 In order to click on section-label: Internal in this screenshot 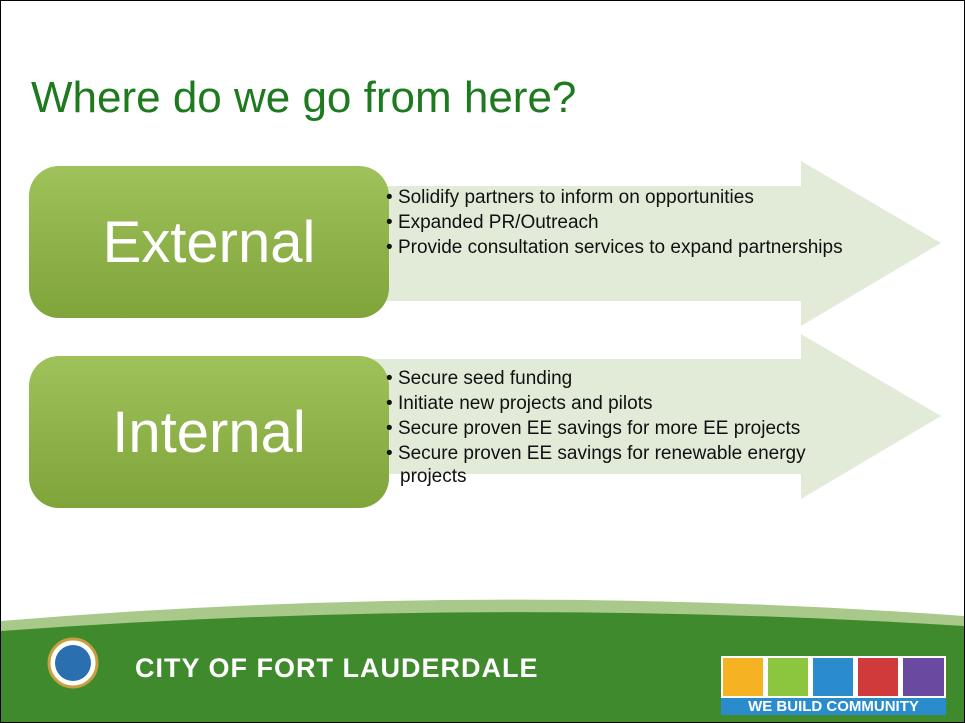, I will do `click(209, 432)`.